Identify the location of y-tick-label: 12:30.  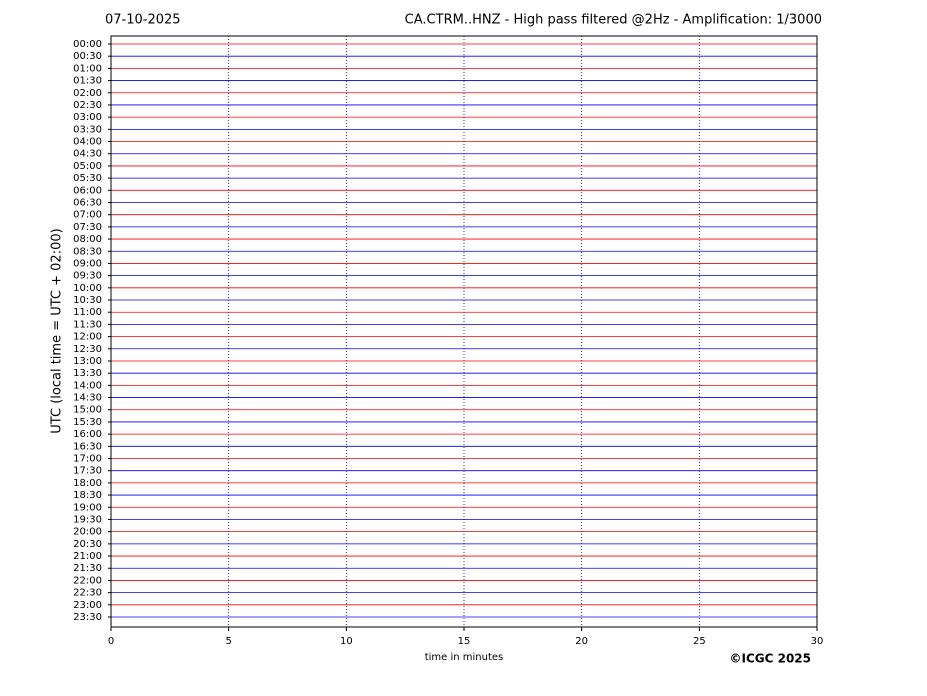
(87, 349).